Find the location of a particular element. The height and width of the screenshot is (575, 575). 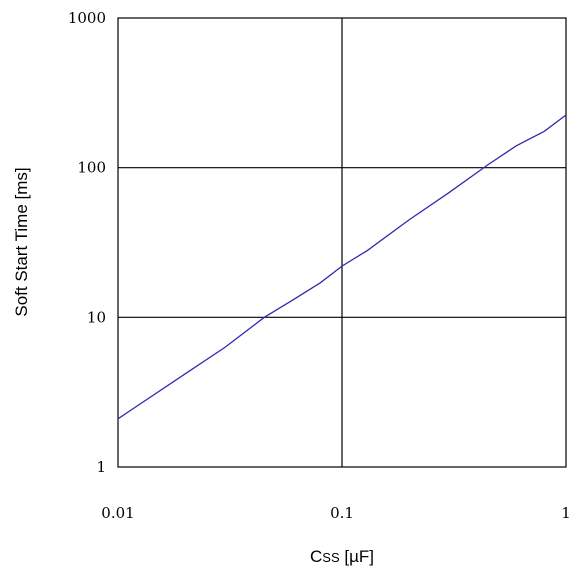

y-tick-label-1: 10 is located at coordinates (96, 317).